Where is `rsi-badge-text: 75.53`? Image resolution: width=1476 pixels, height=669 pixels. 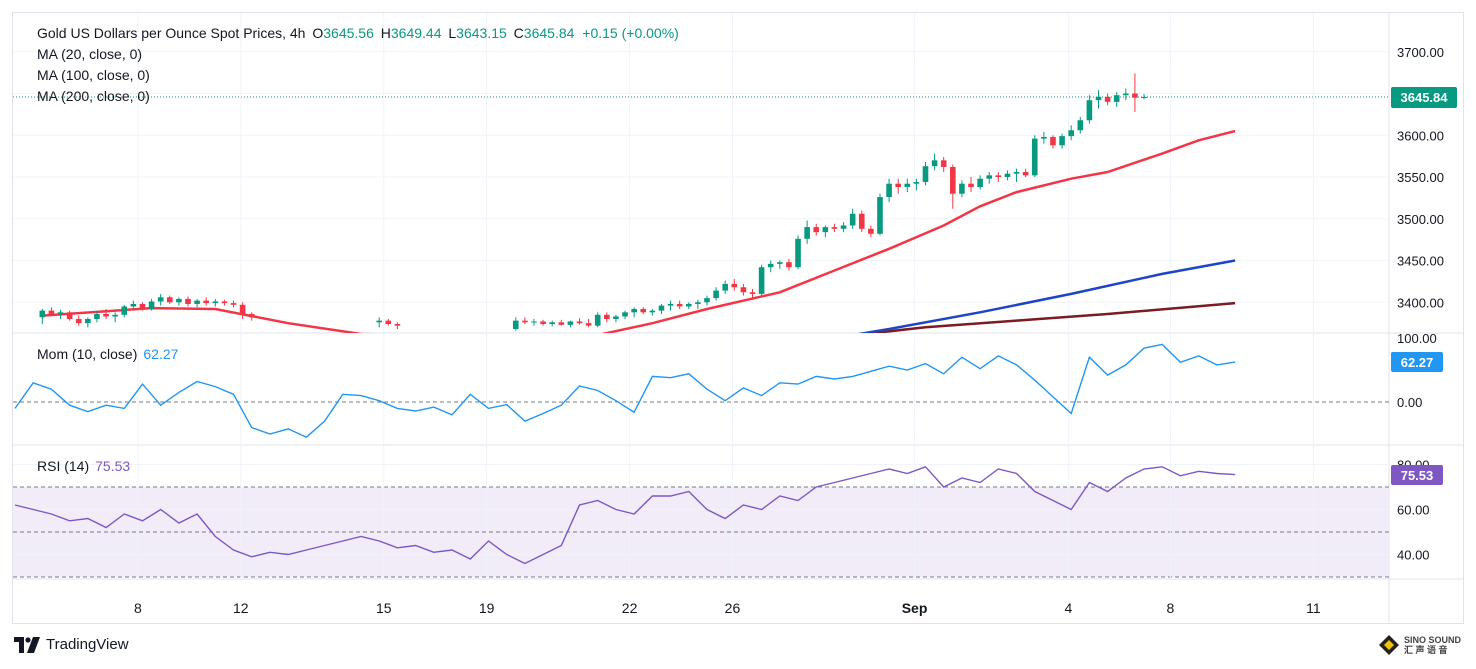
rsi-badge-text: 75.53 is located at coordinates (1417, 475).